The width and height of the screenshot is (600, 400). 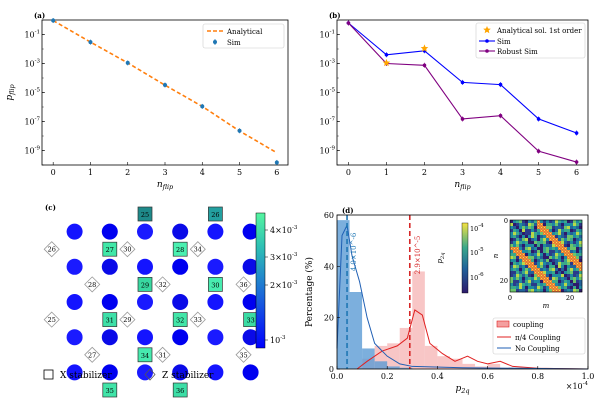 What do you see at coordinates (92, 285) in the screenshot?
I see `z-stabilizer-label: 28` at bounding box center [92, 285].